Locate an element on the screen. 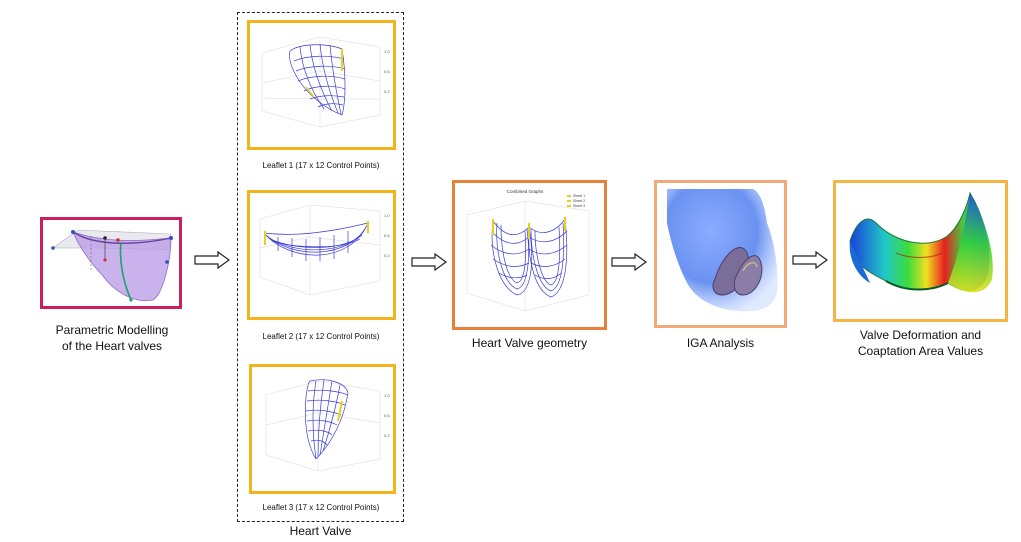  geometry-box: Combined Graphs Sheet 1 Sheet 2 Sheet 3 is located at coordinates (529, 255).